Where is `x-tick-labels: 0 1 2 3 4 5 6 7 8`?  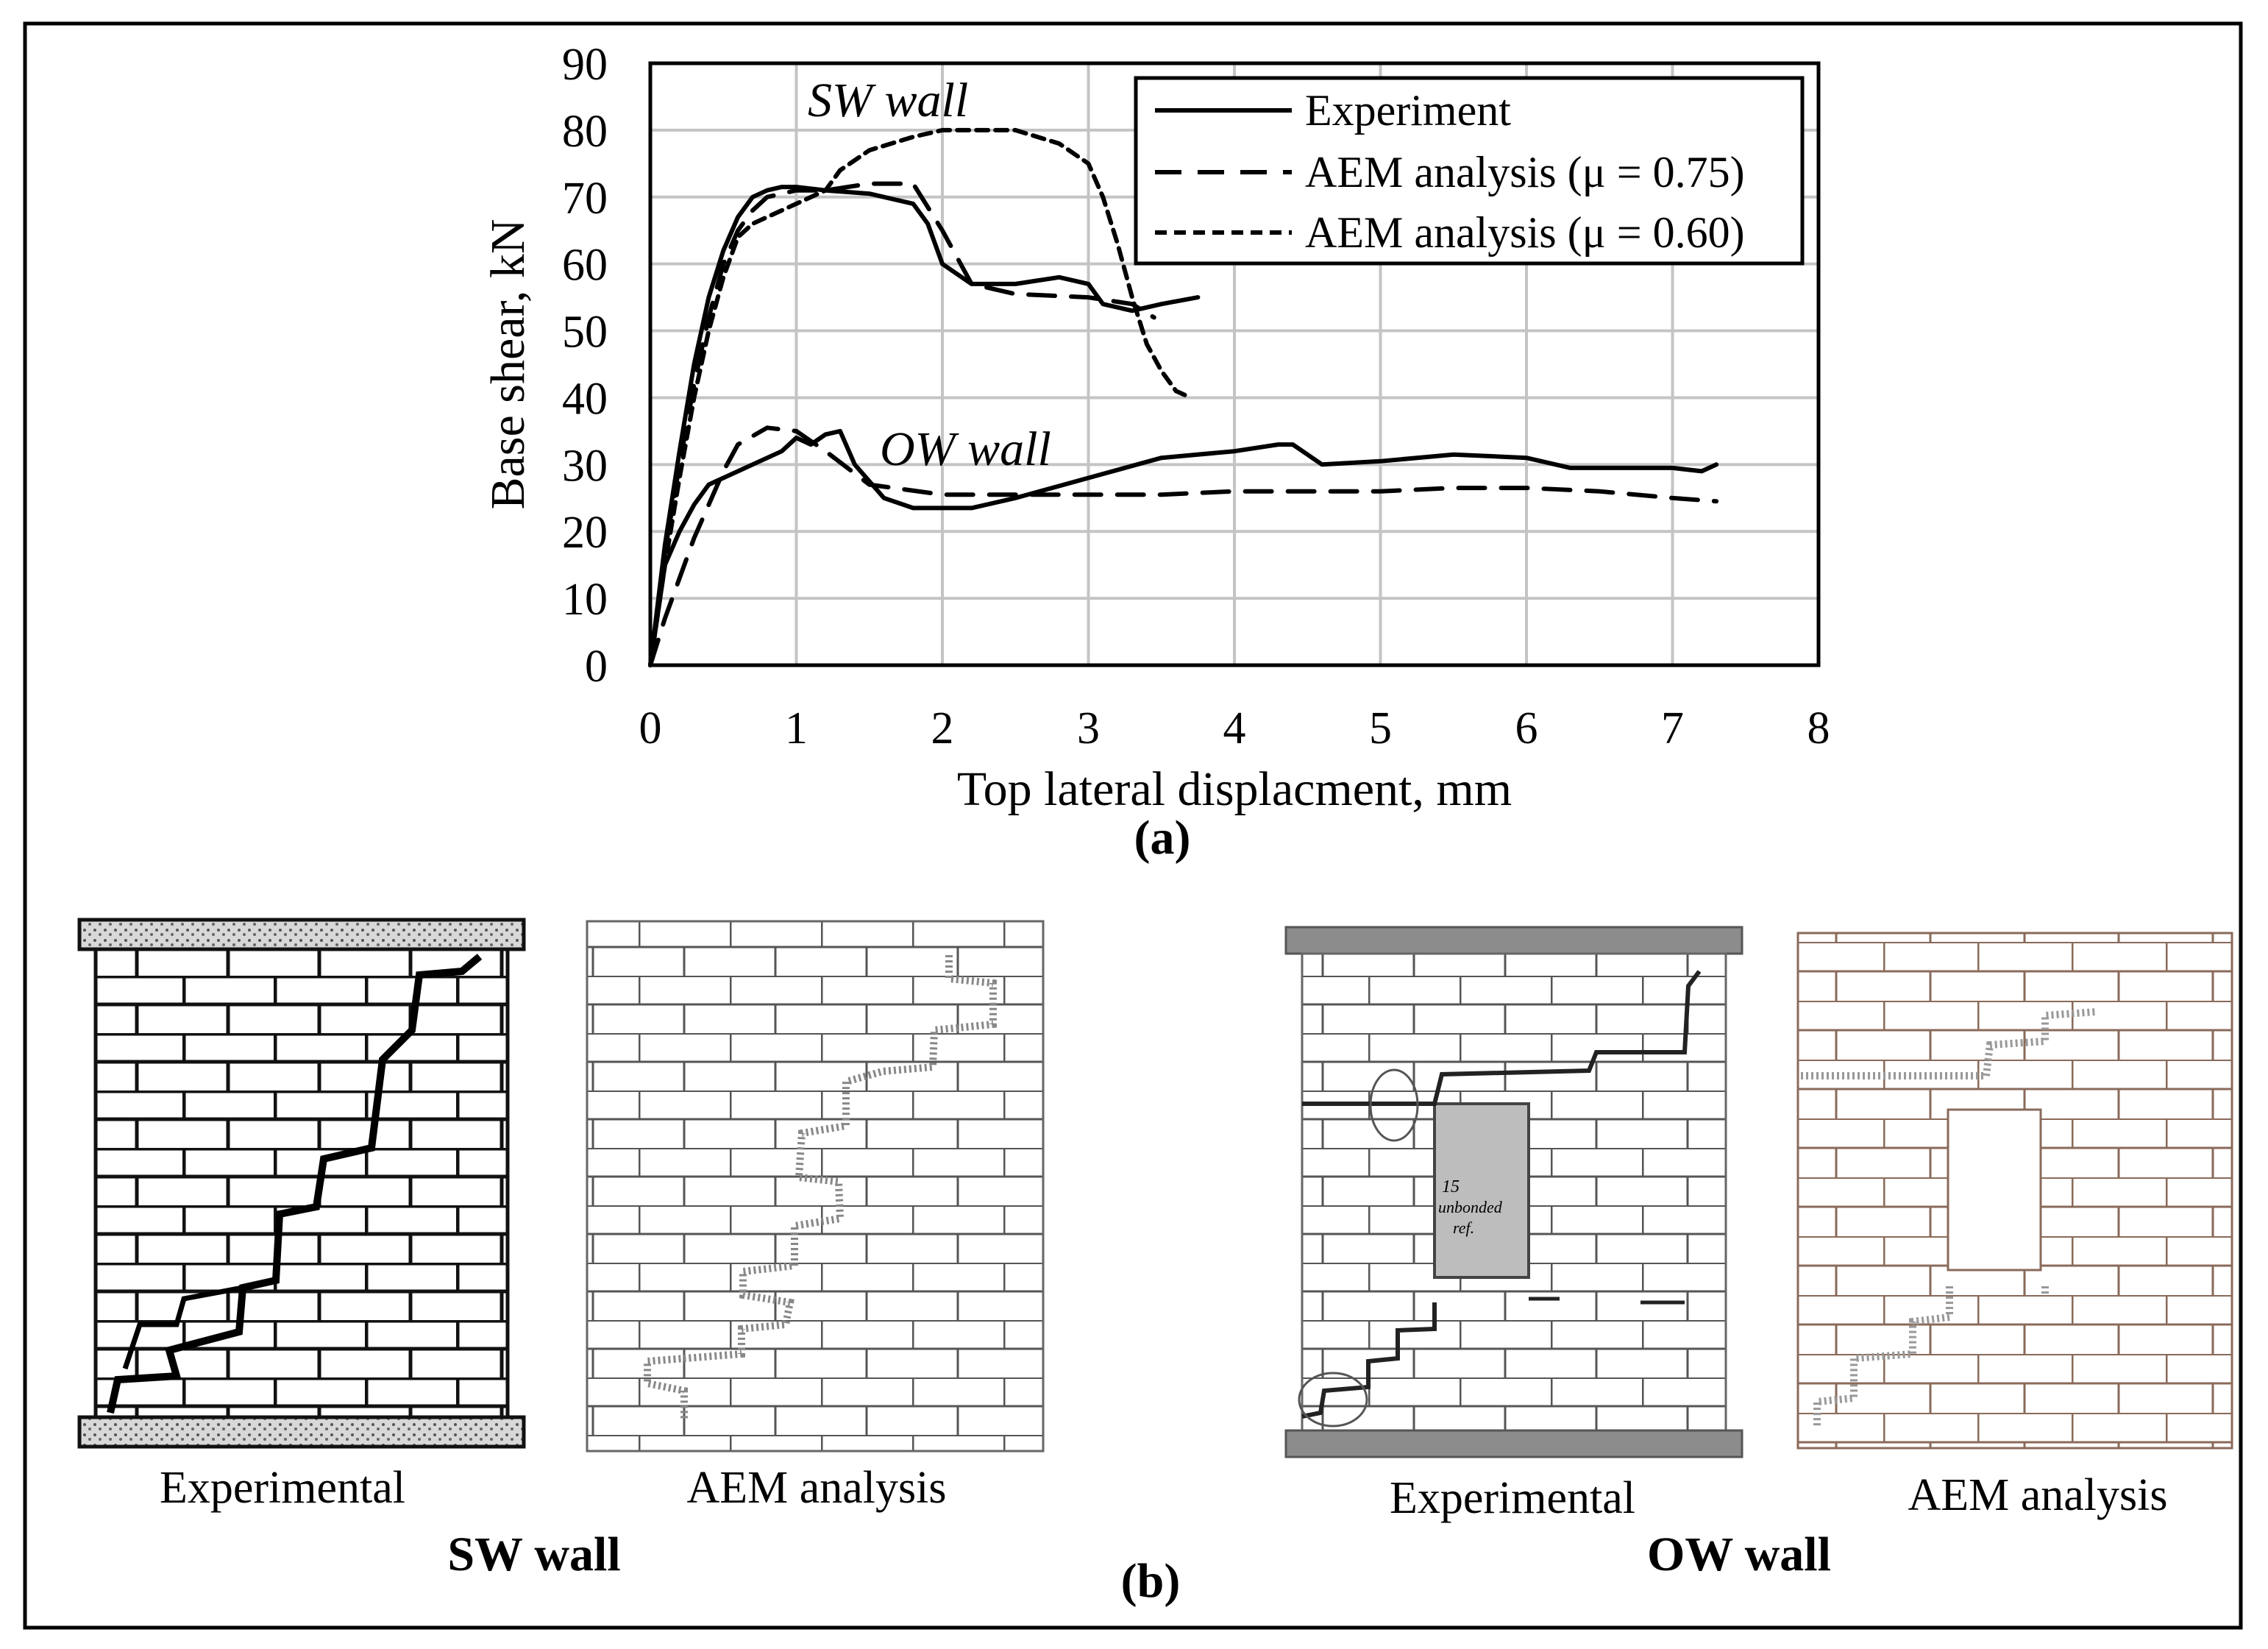
x-tick-labels: 0 1 2 3 4 5 6 7 8 is located at coordinates (1234, 728).